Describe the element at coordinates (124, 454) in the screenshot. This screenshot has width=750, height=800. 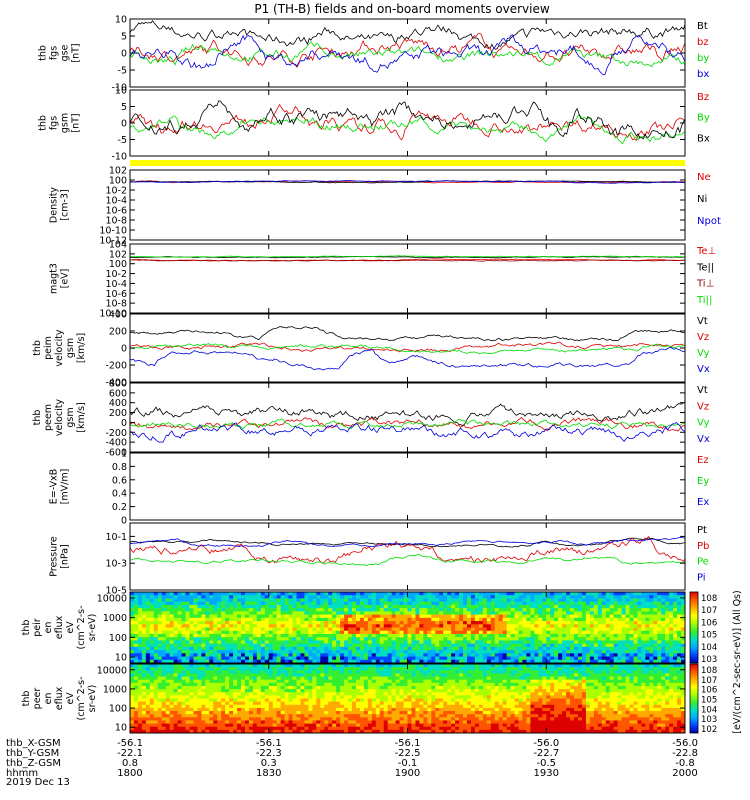
I see `y-tick-label: 1` at that location.